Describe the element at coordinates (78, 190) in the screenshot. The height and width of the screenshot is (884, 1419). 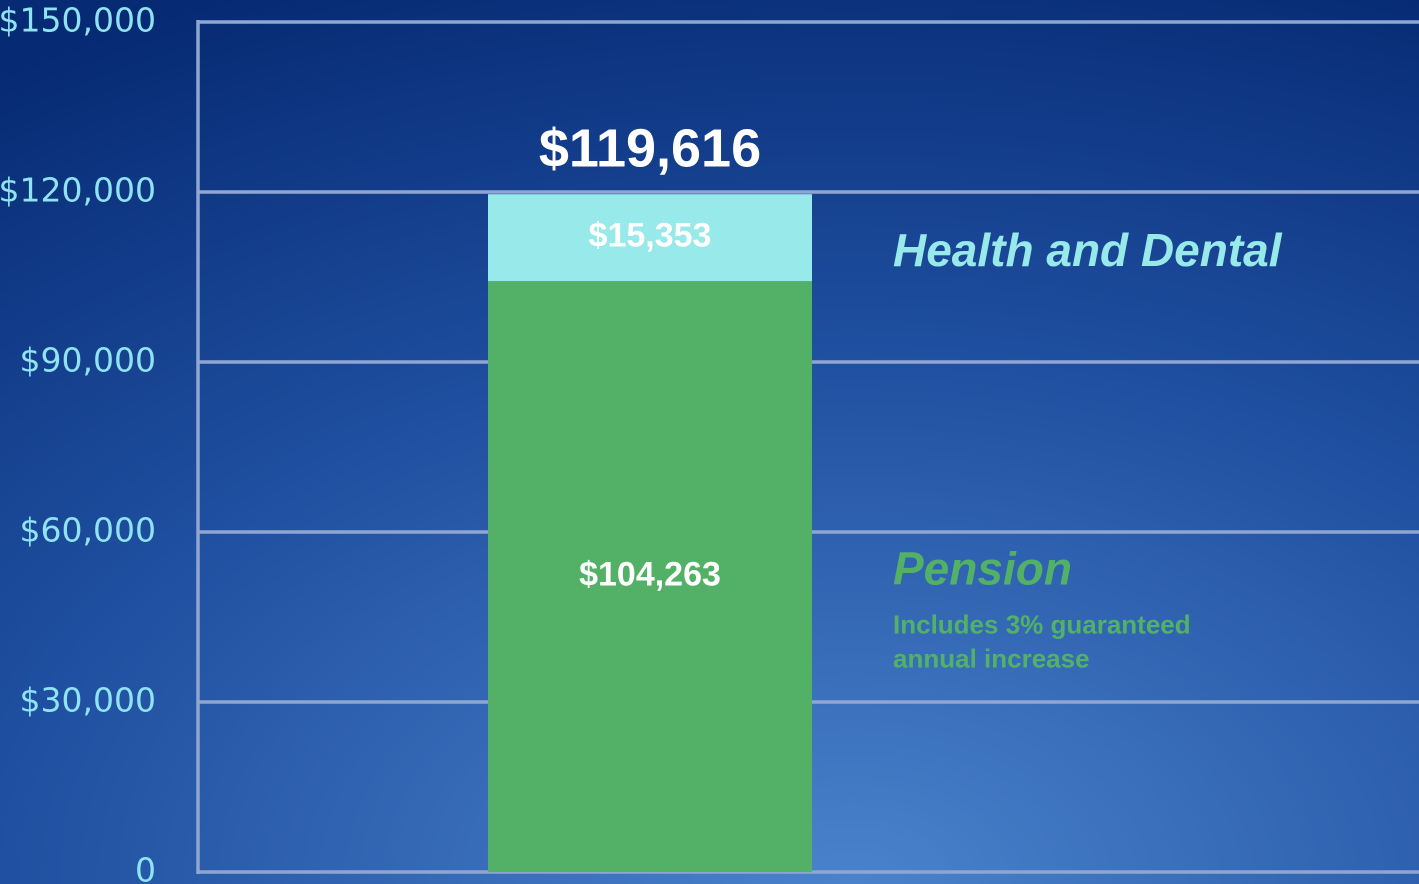
I see `y-tick-label: $120,000` at that location.